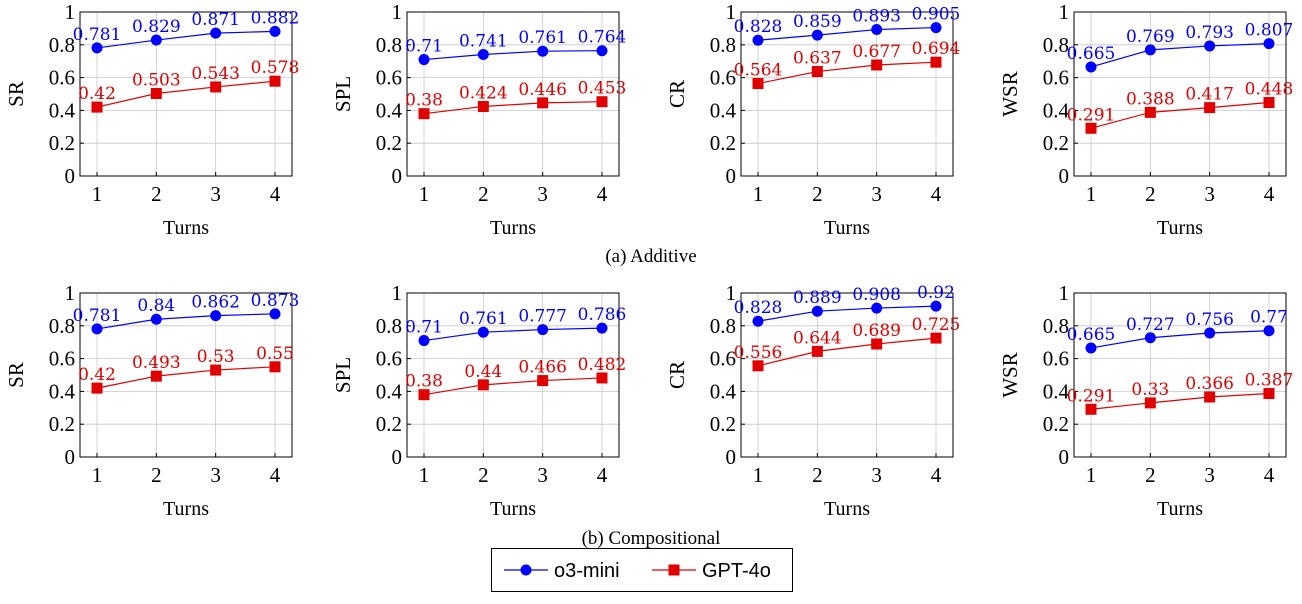 Image resolution: width=1302 pixels, height=604 pixels. What do you see at coordinates (526, 570) in the screenshot?
I see `legend-o3mini-marker` at bounding box center [526, 570].